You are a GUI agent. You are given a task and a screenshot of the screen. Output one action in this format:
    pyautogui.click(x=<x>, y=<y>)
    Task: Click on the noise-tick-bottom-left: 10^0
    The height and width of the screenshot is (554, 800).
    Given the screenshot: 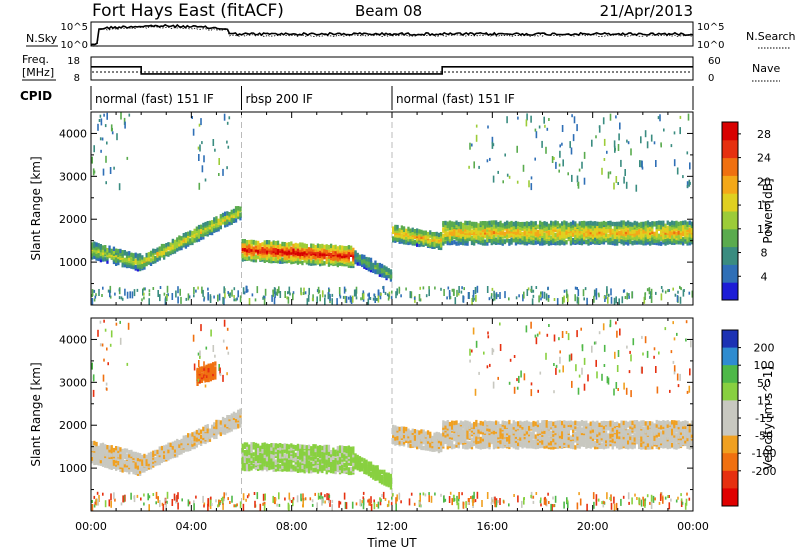 What is the action you would take?
    pyautogui.click(x=74, y=45)
    